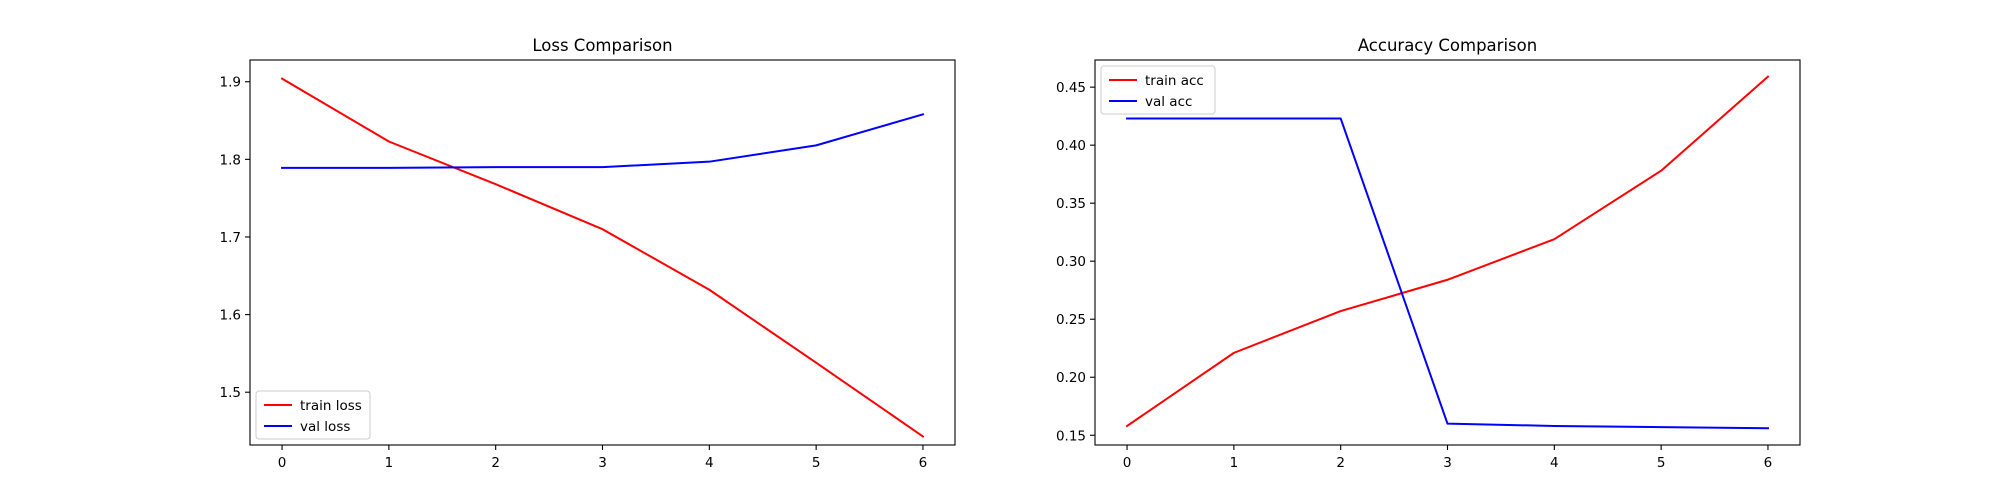 This screenshot has height=500, width=2000. Describe the element at coordinates (602, 45) in the screenshot. I see `chart-title: Loss Comparison` at that location.